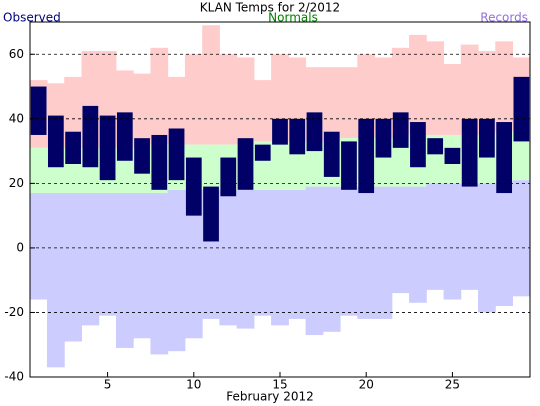  Describe the element at coordinates (270, 397) in the screenshot. I see `x-axis-label: February 2012` at that location.